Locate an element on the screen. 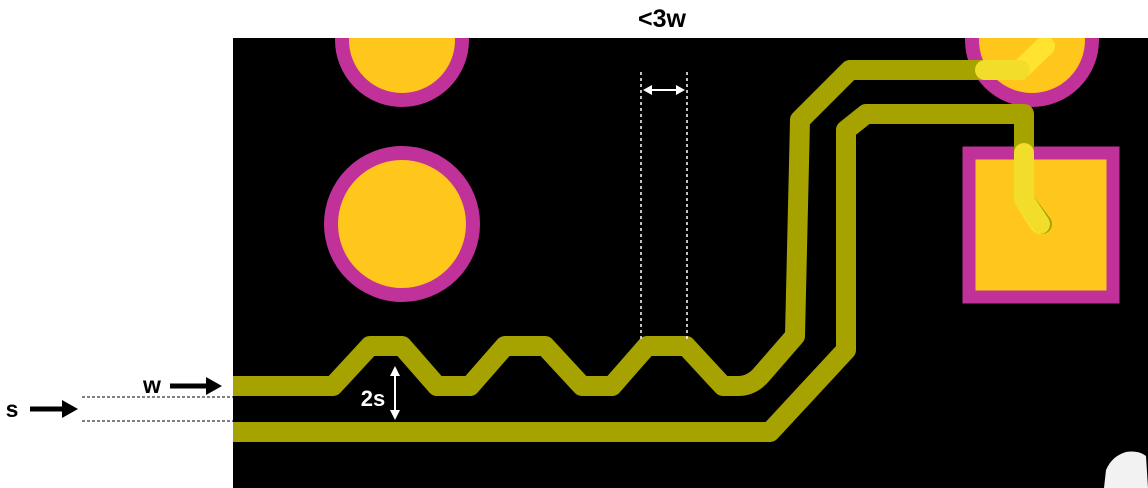 Image resolution: width=1148 pixels, height=488 pixels. trace-overlap-highlight is located at coordinates (1015, 59).